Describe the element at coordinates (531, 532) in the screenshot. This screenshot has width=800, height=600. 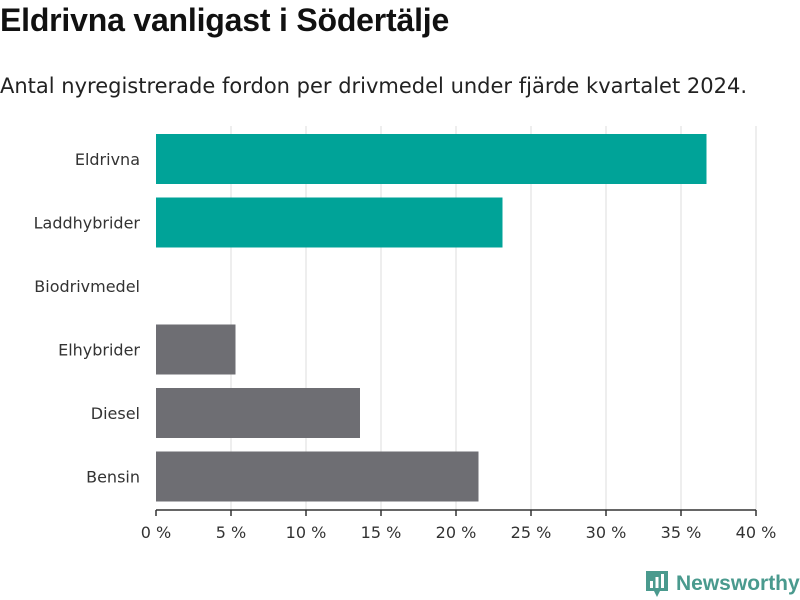
I see `x-tick-label-5: 25 %` at that location.